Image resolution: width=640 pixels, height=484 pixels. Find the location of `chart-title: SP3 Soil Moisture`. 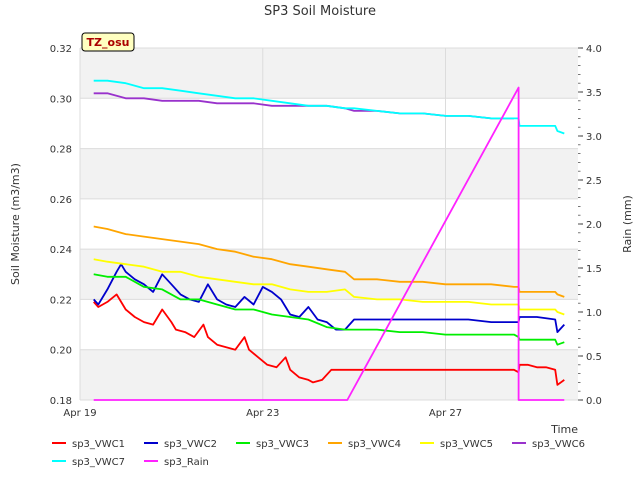

chart-title: SP3 Soil Moisture is located at coordinates (320, 11).